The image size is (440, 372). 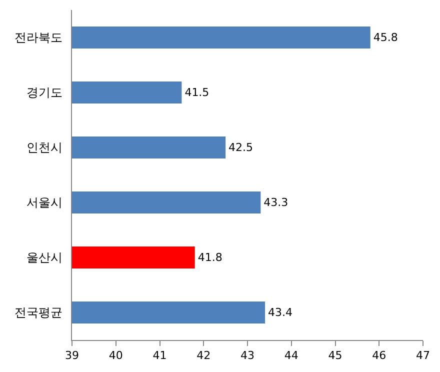 What do you see at coordinates (379, 355) in the screenshot?
I see `x-tick-label: 46` at bounding box center [379, 355].